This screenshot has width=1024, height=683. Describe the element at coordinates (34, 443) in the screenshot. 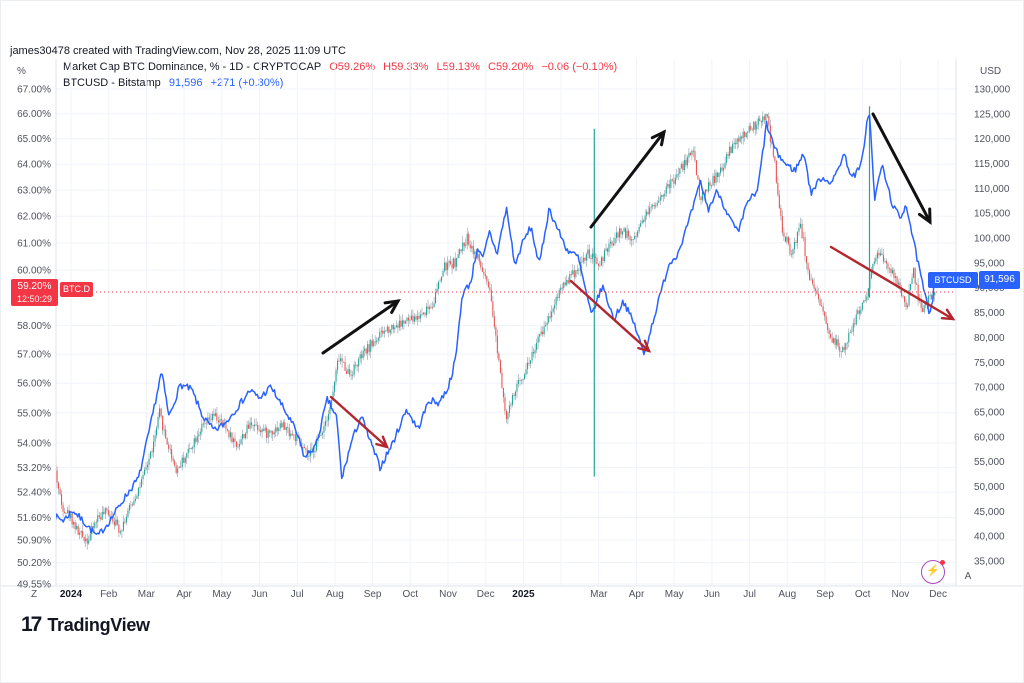

I see `svg-text: 54.00%` at that location.